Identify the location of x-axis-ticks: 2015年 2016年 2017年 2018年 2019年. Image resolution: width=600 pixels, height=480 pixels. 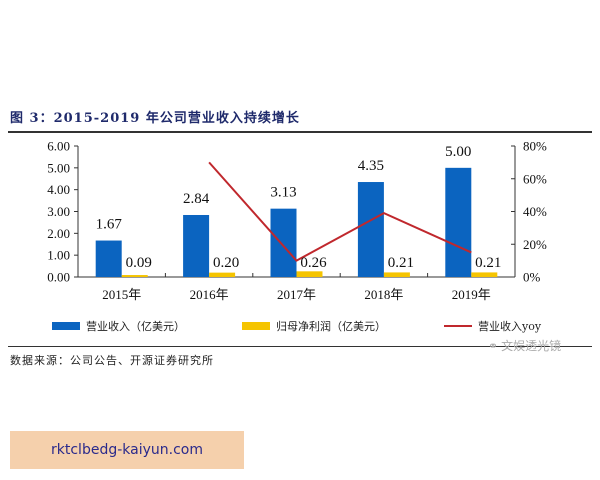
(296, 287).